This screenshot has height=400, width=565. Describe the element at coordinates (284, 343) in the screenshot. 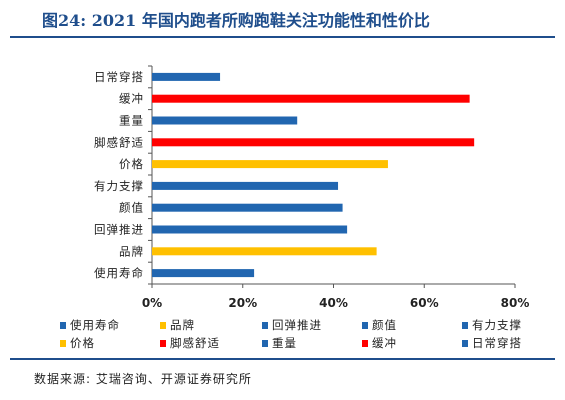

I see `legend-label: 重量` at that location.